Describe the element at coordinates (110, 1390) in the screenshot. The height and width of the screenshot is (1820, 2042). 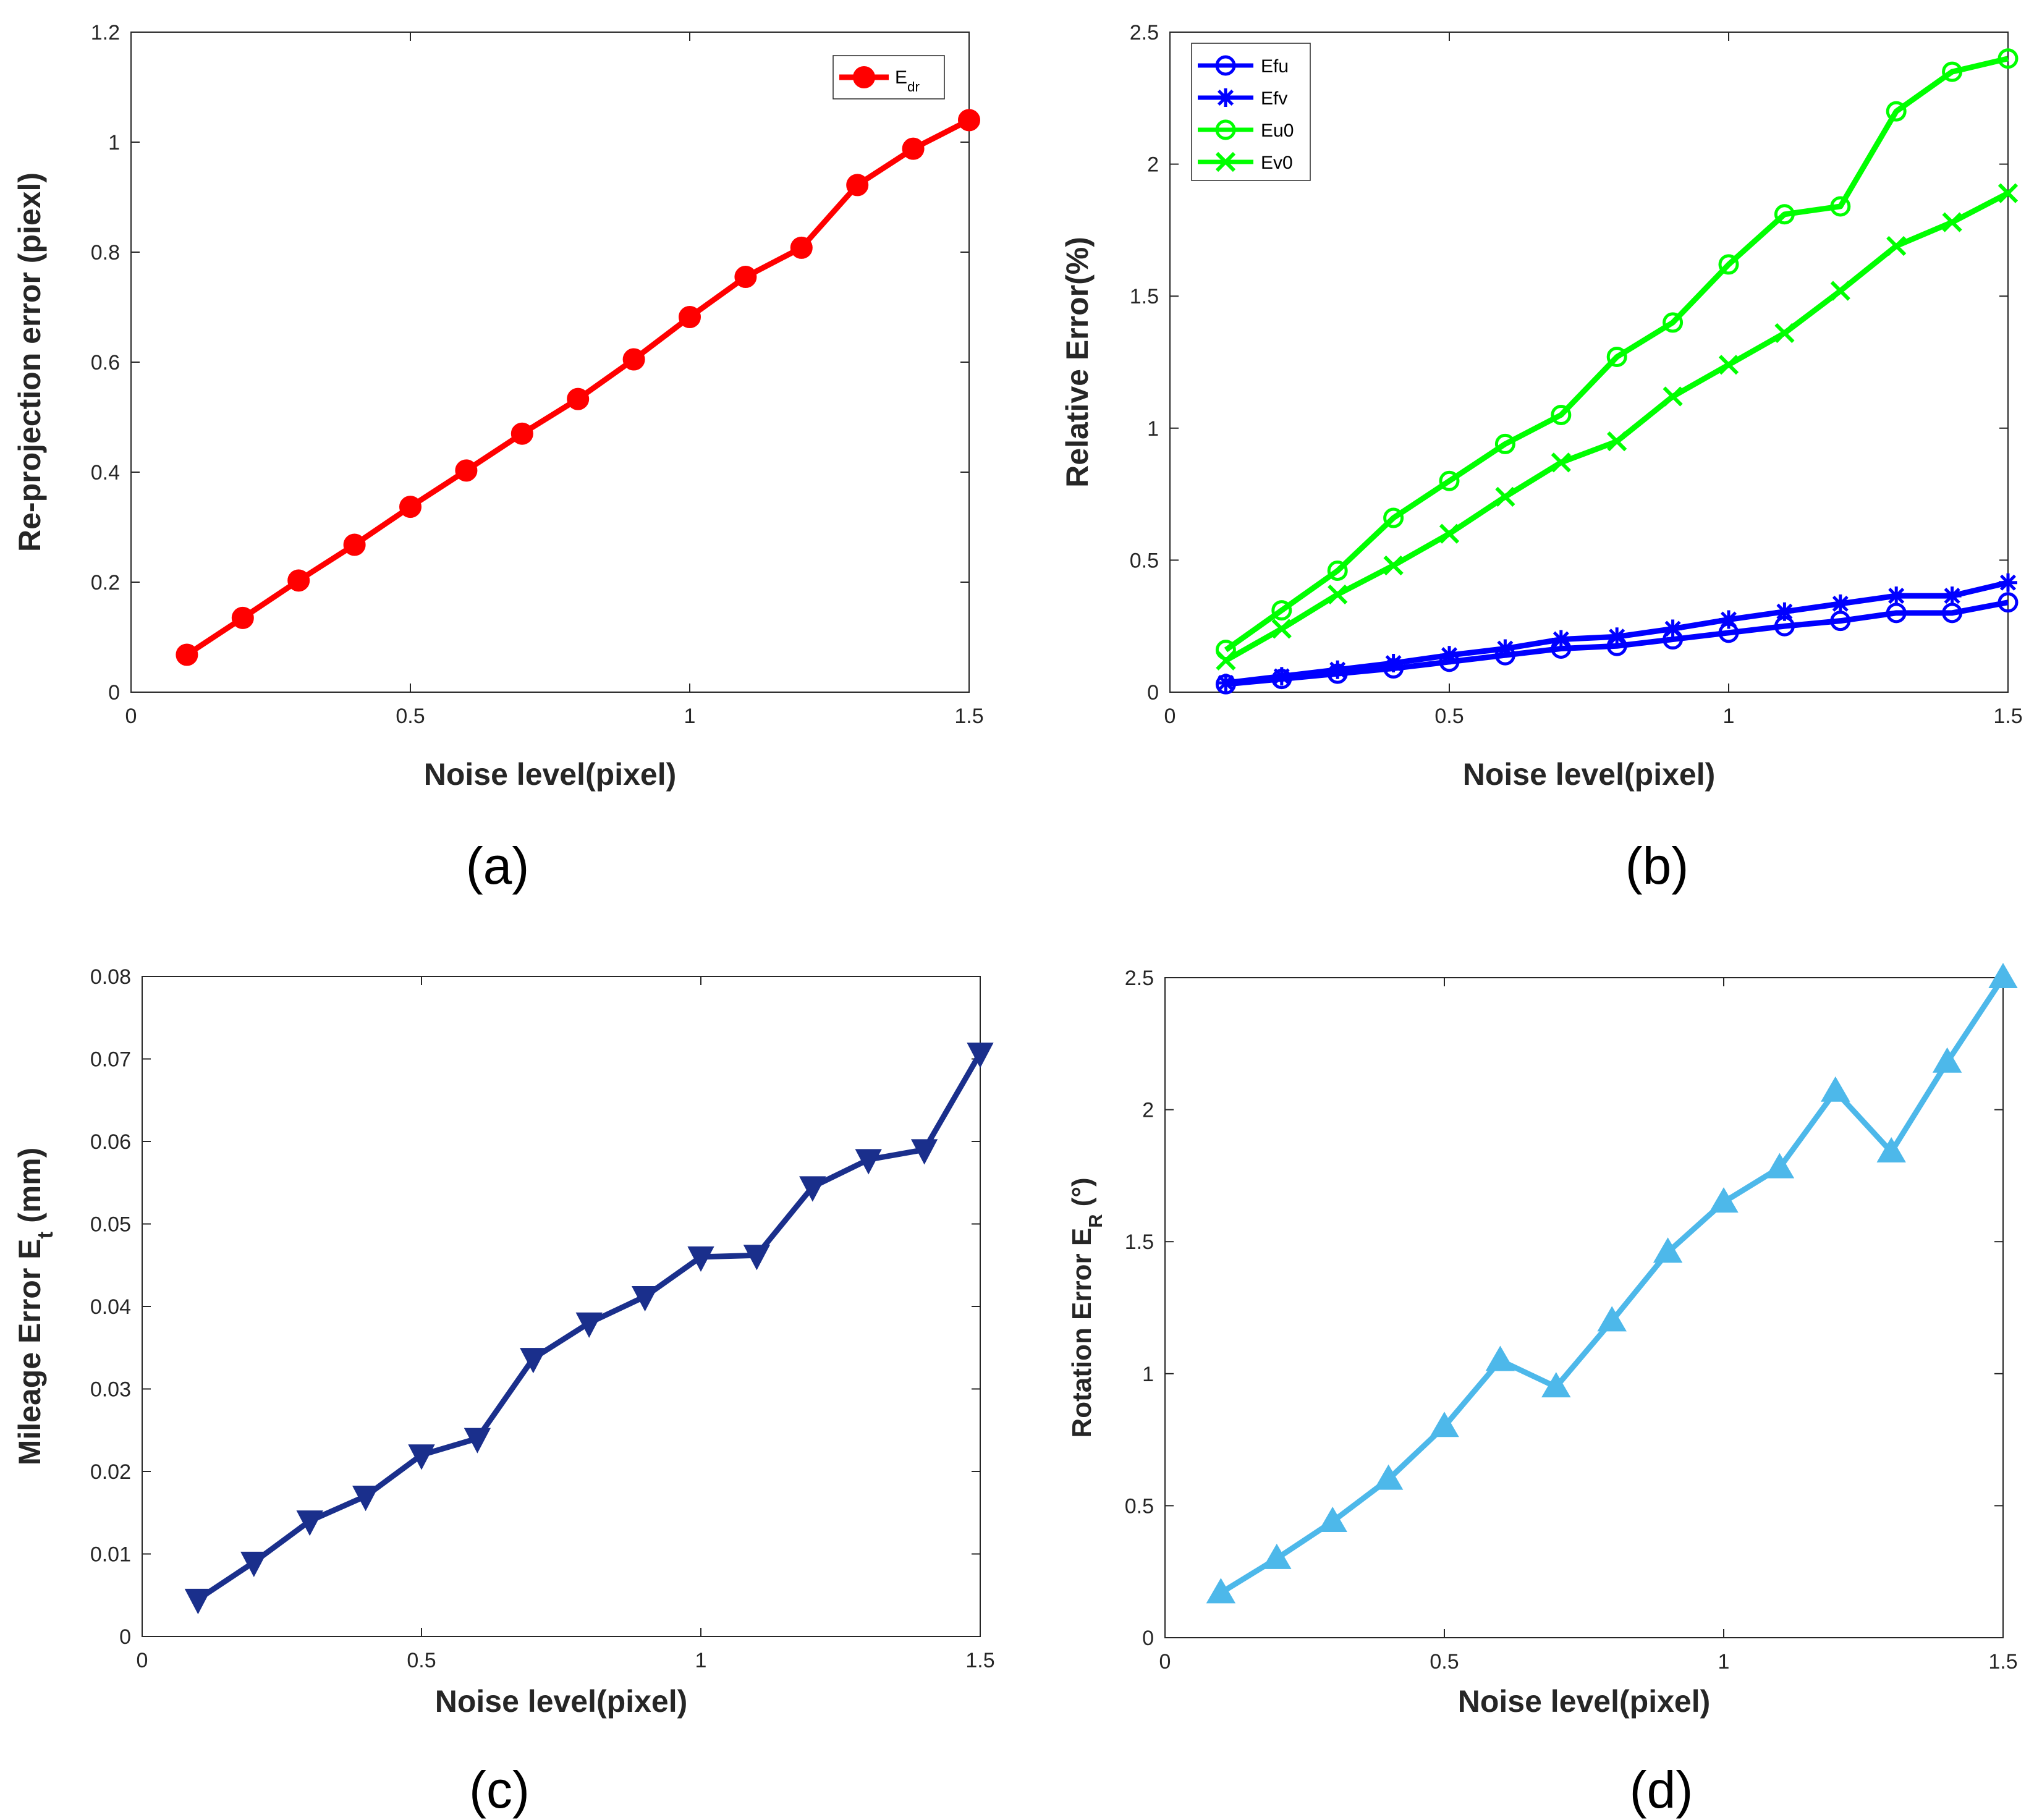
I see `y-tick-label: 0.03` at that location.